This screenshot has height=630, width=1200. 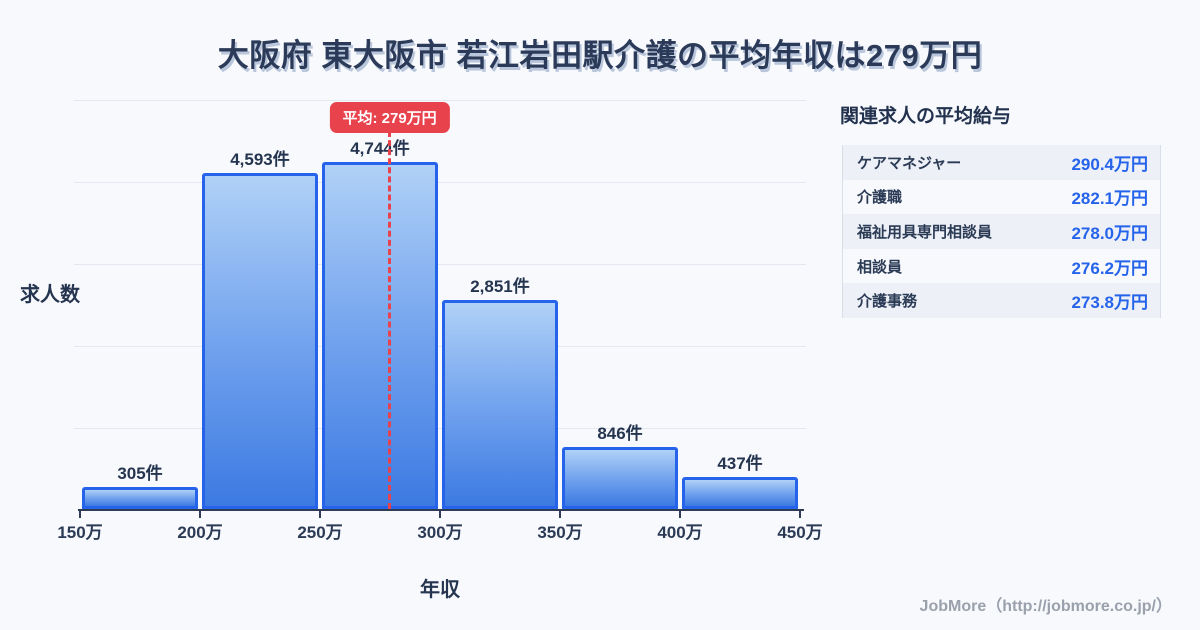 What do you see at coordinates (925, 232) in the screenshot?
I see `related-job-label: 福祉用具専門相談員` at bounding box center [925, 232].